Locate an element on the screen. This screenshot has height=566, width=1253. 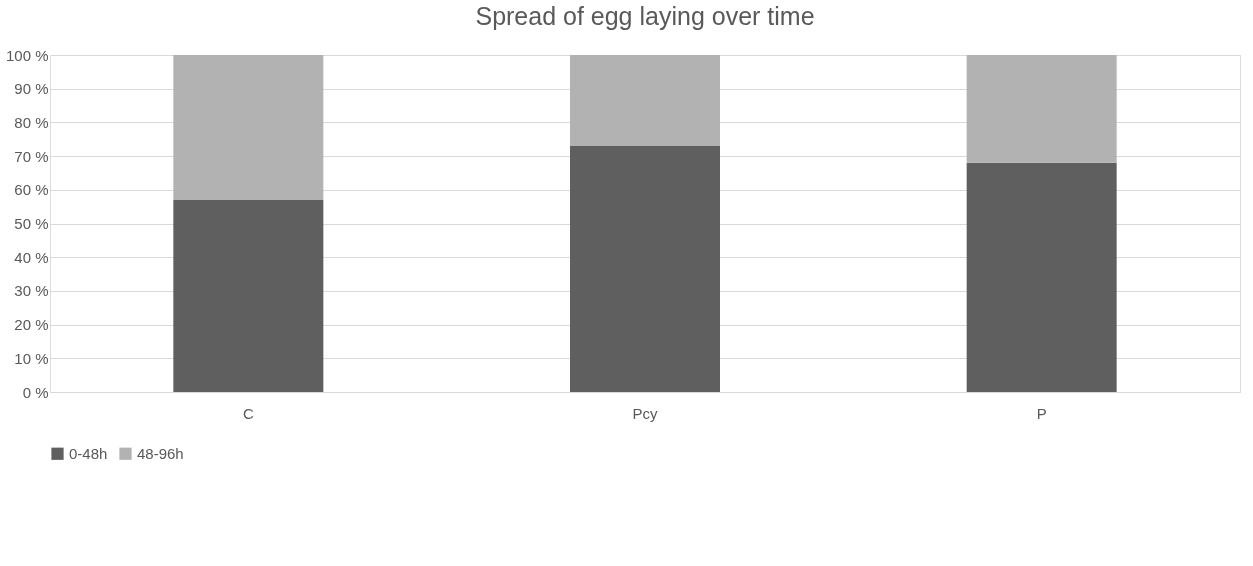
chart-title: Spread of egg laying over time is located at coordinates (645, 16).